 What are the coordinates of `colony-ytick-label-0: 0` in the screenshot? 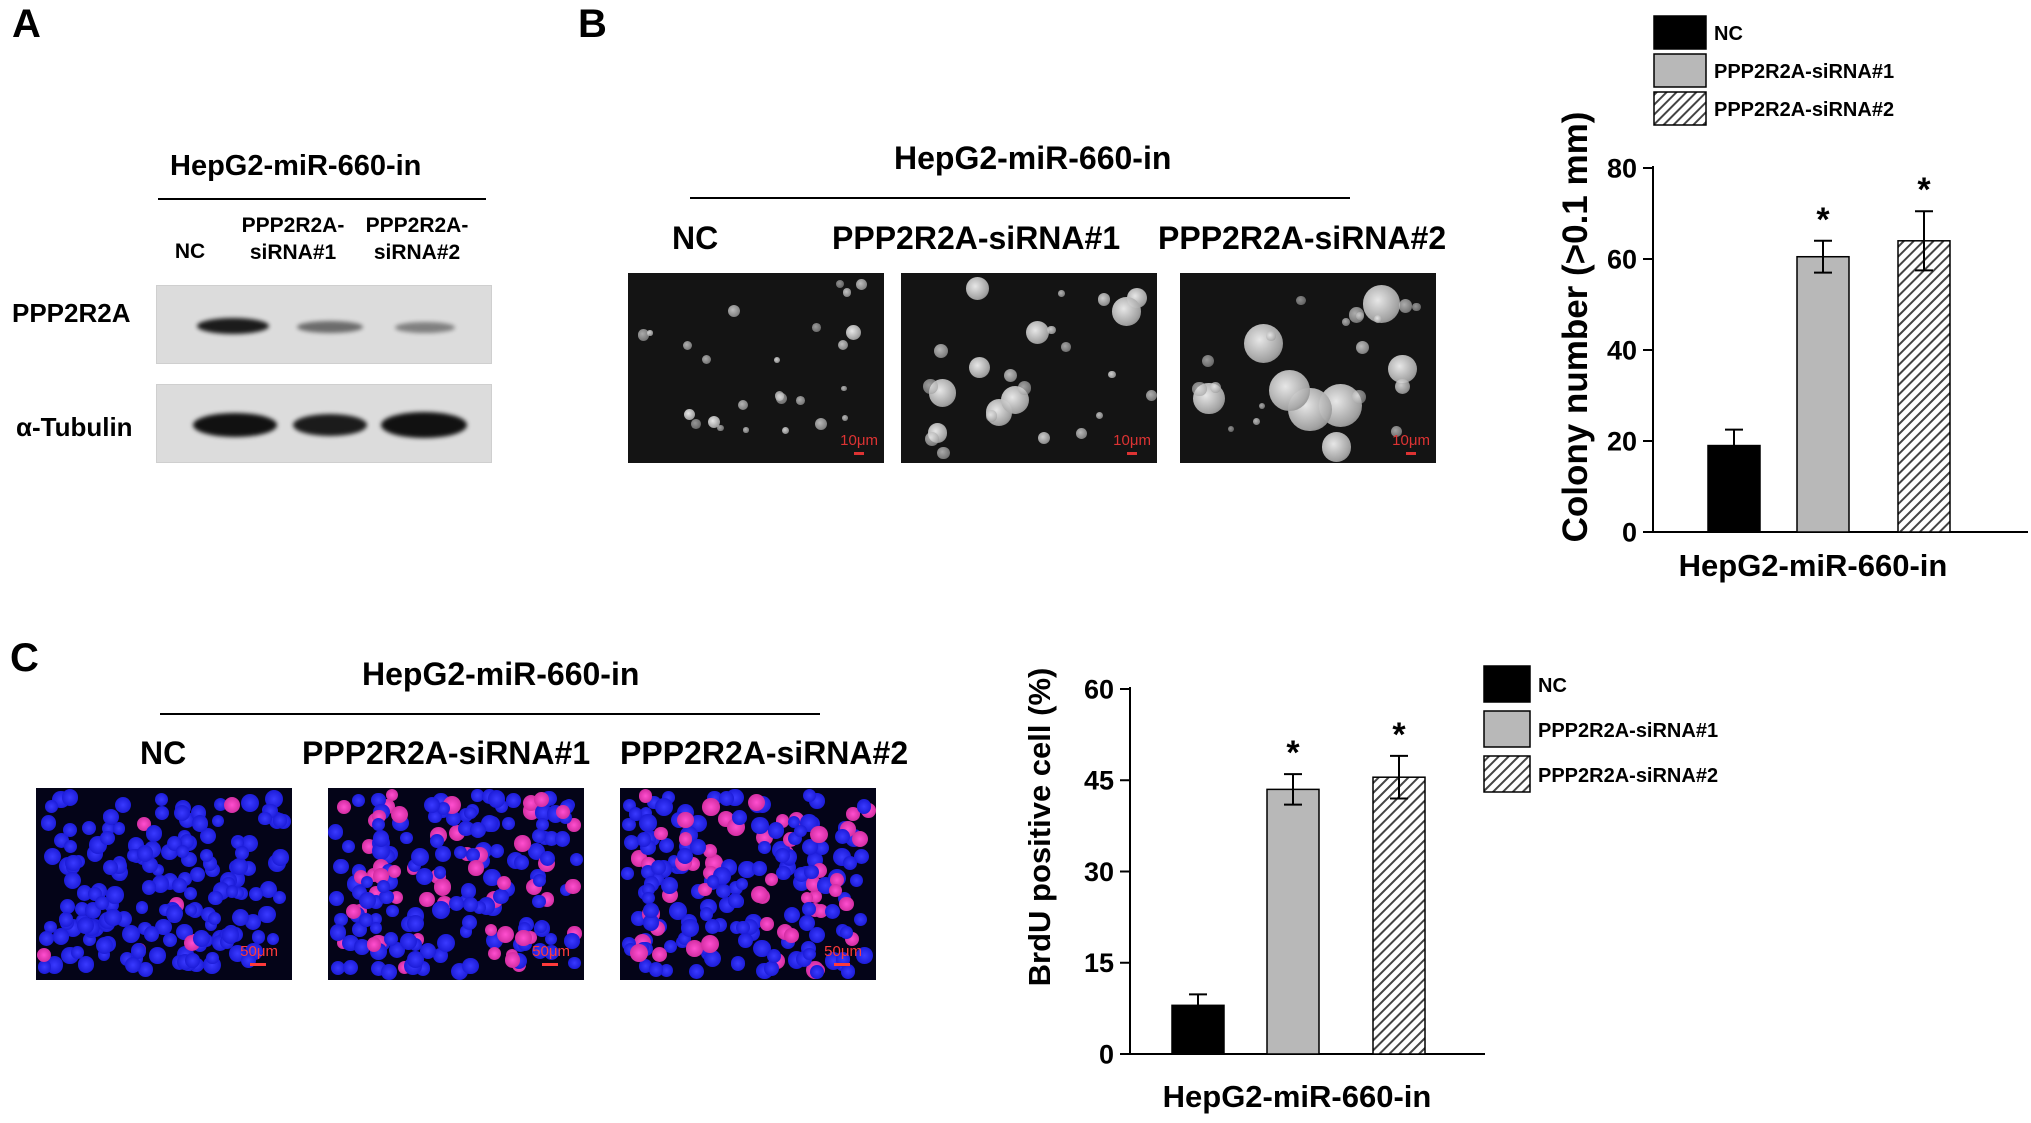 It's located at (1629, 532).